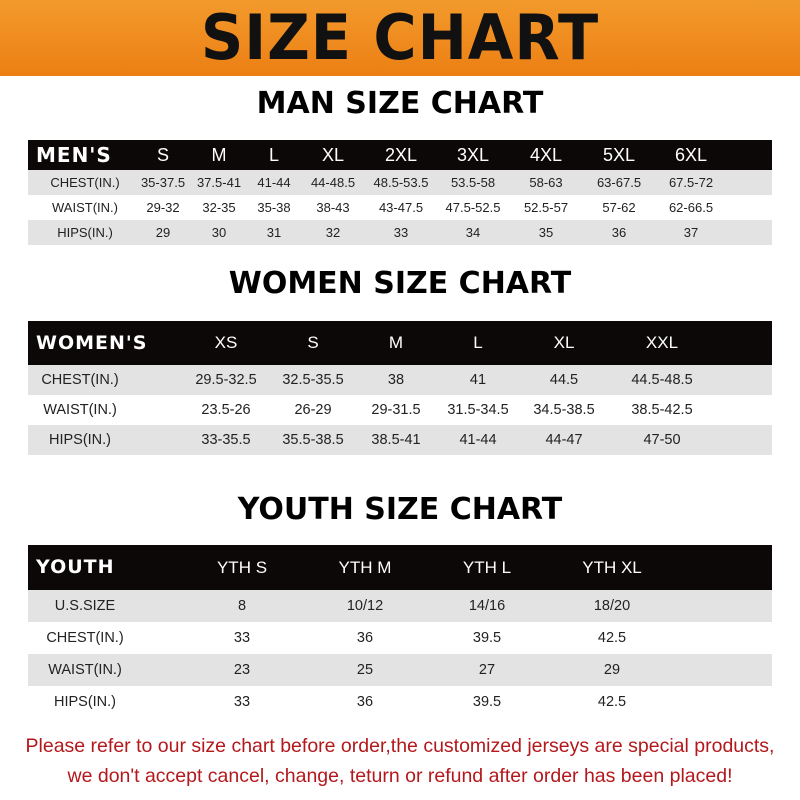 Image resolution: width=800 pixels, height=800 pixels. What do you see at coordinates (473, 155) in the screenshot?
I see `size-header: 3XL` at bounding box center [473, 155].